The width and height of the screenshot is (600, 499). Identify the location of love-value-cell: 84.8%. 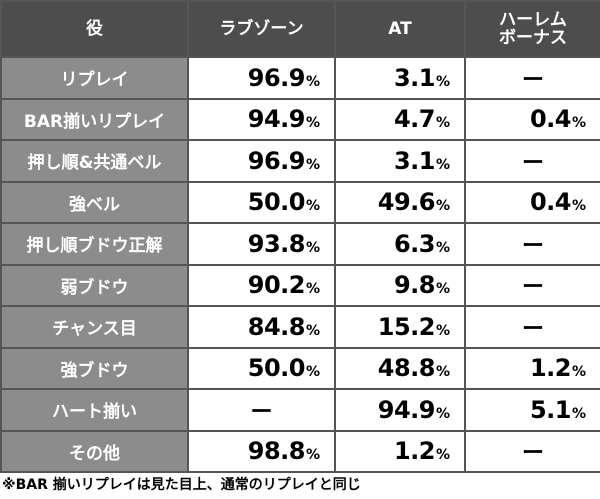
(261, 327).